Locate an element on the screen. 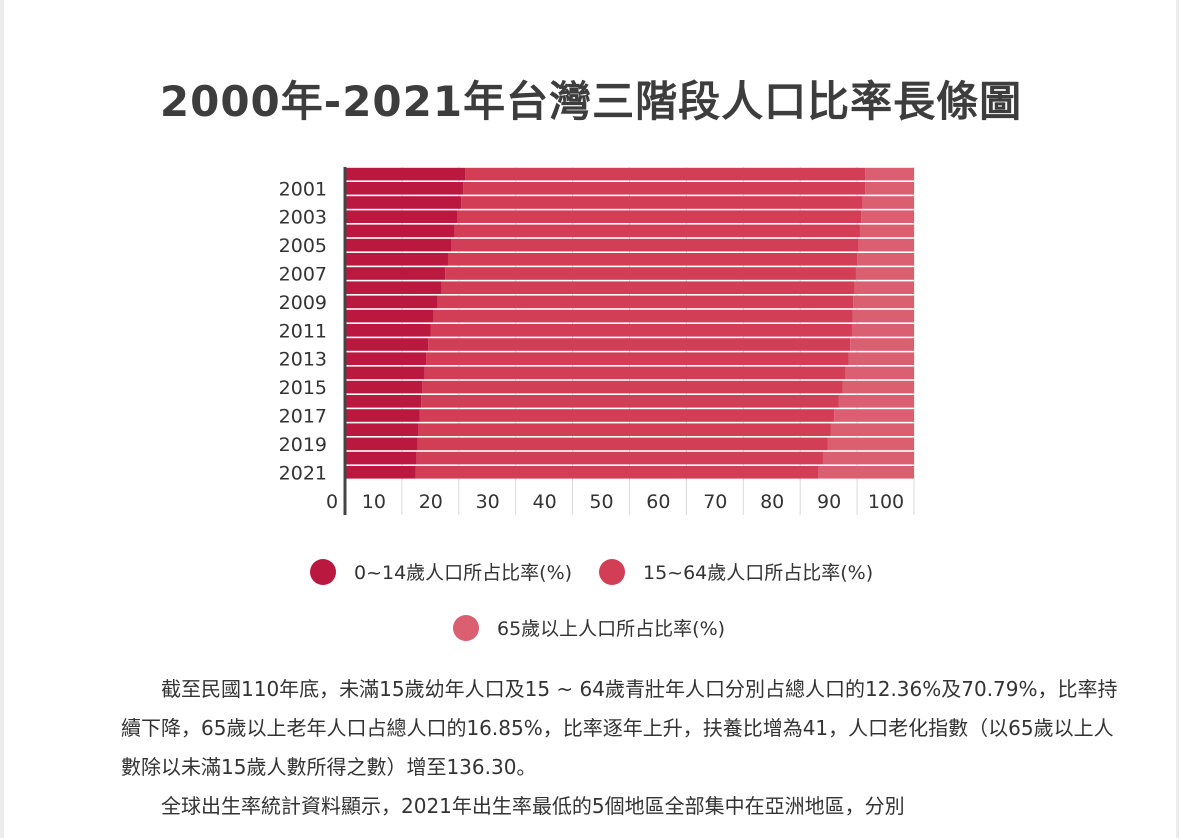  legend-label-65-plus: 65歲以上人口所占比率(%) is located at coordinates (611, 629).